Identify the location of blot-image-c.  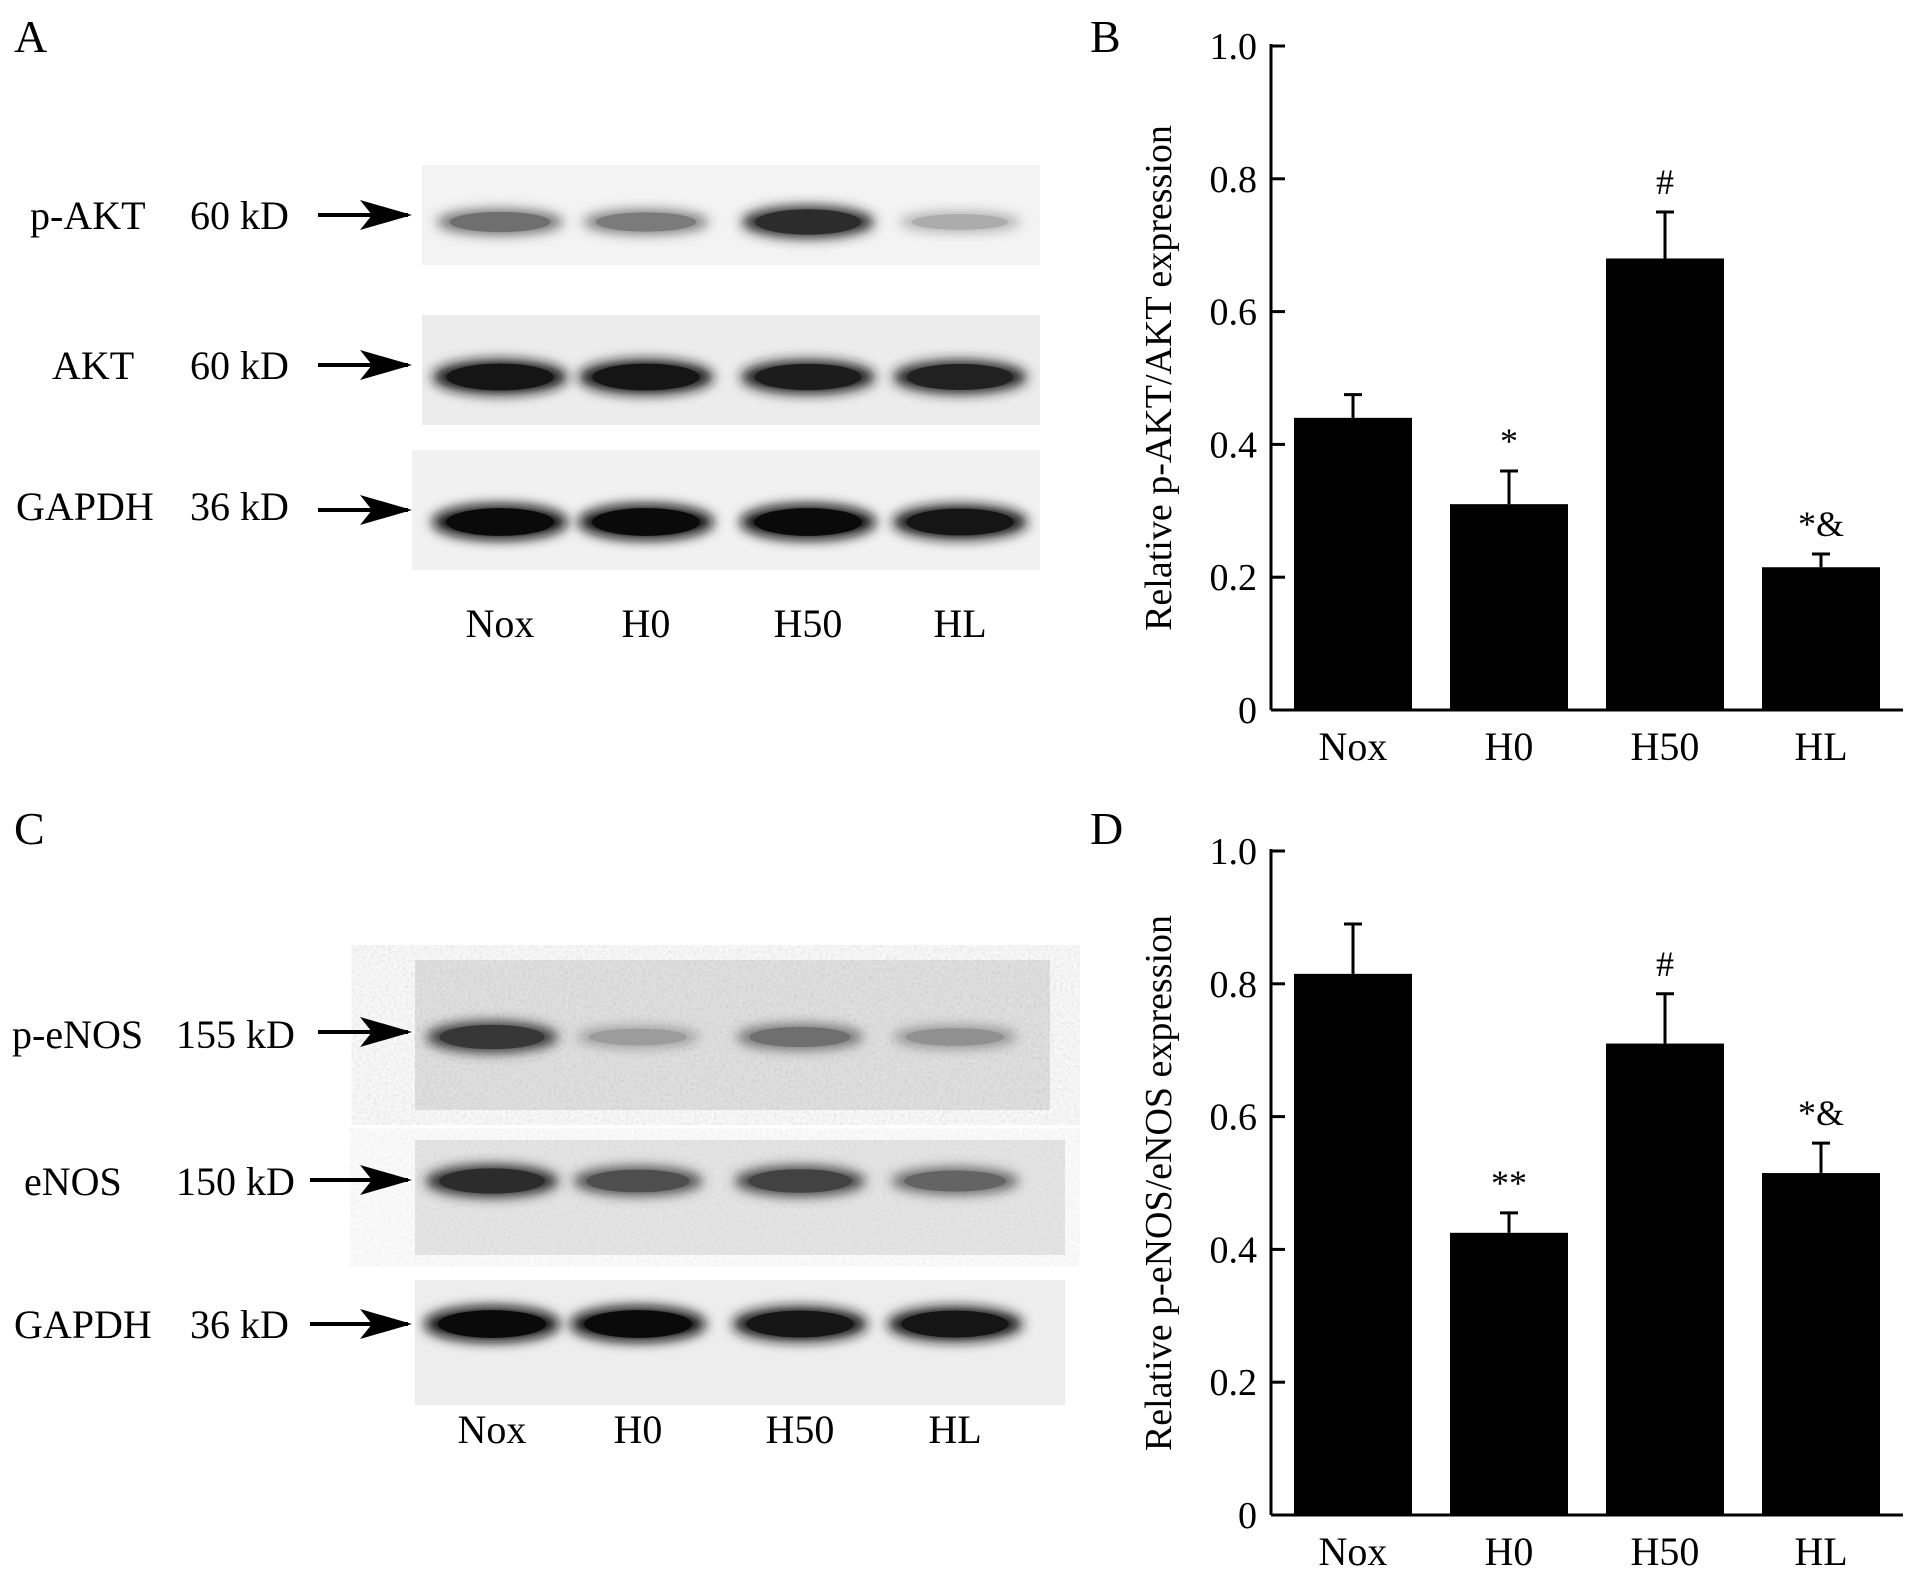
(687, 1182).